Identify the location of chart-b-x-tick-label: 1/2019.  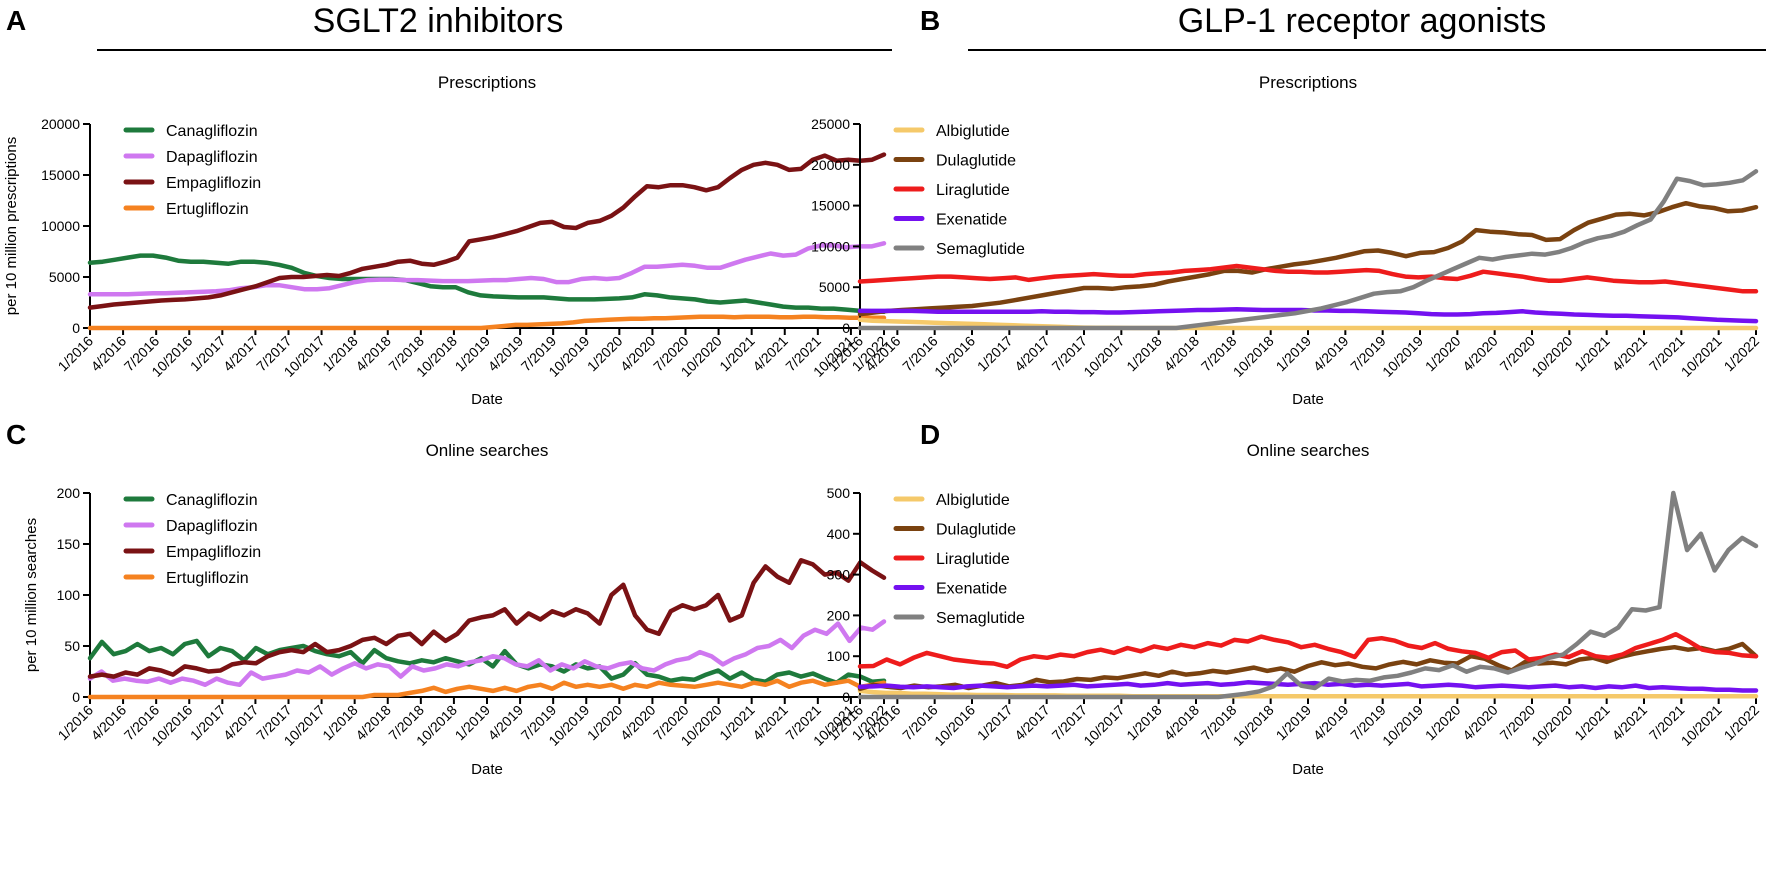
(1294, 354).